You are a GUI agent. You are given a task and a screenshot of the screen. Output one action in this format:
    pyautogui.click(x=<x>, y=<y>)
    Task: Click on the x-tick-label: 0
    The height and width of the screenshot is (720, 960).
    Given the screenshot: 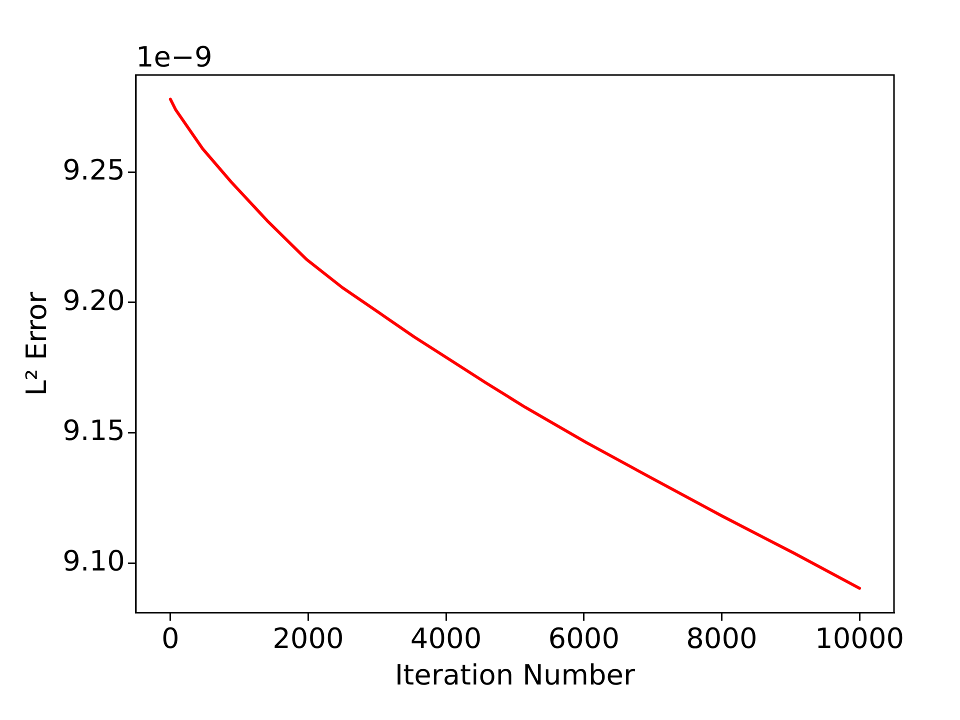 What is the action you would take?
    pyautogui.click(x=170, y=638)
    